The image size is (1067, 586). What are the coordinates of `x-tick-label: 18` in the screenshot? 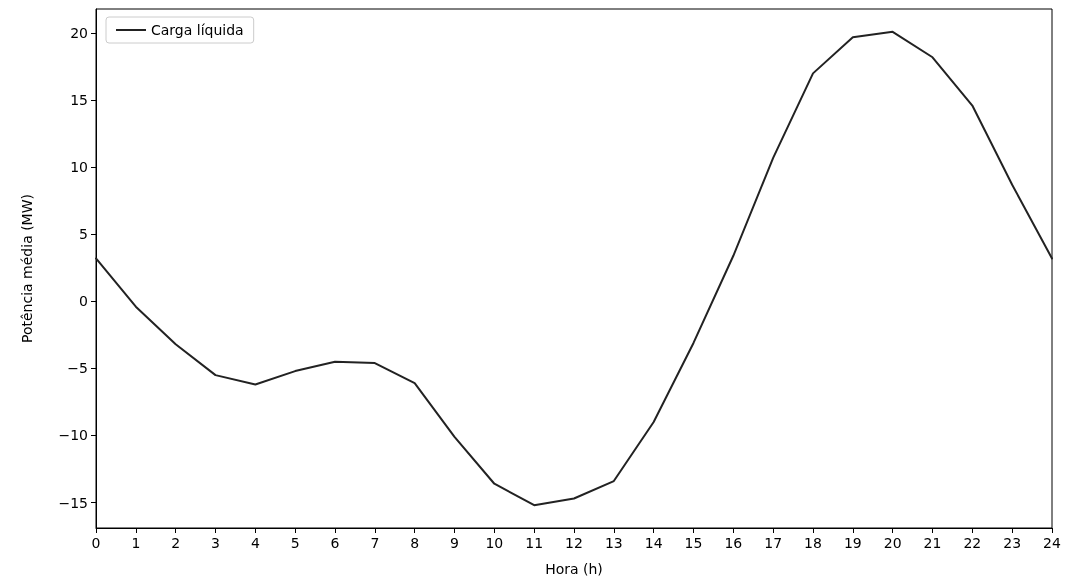 It's located at (813, 543).